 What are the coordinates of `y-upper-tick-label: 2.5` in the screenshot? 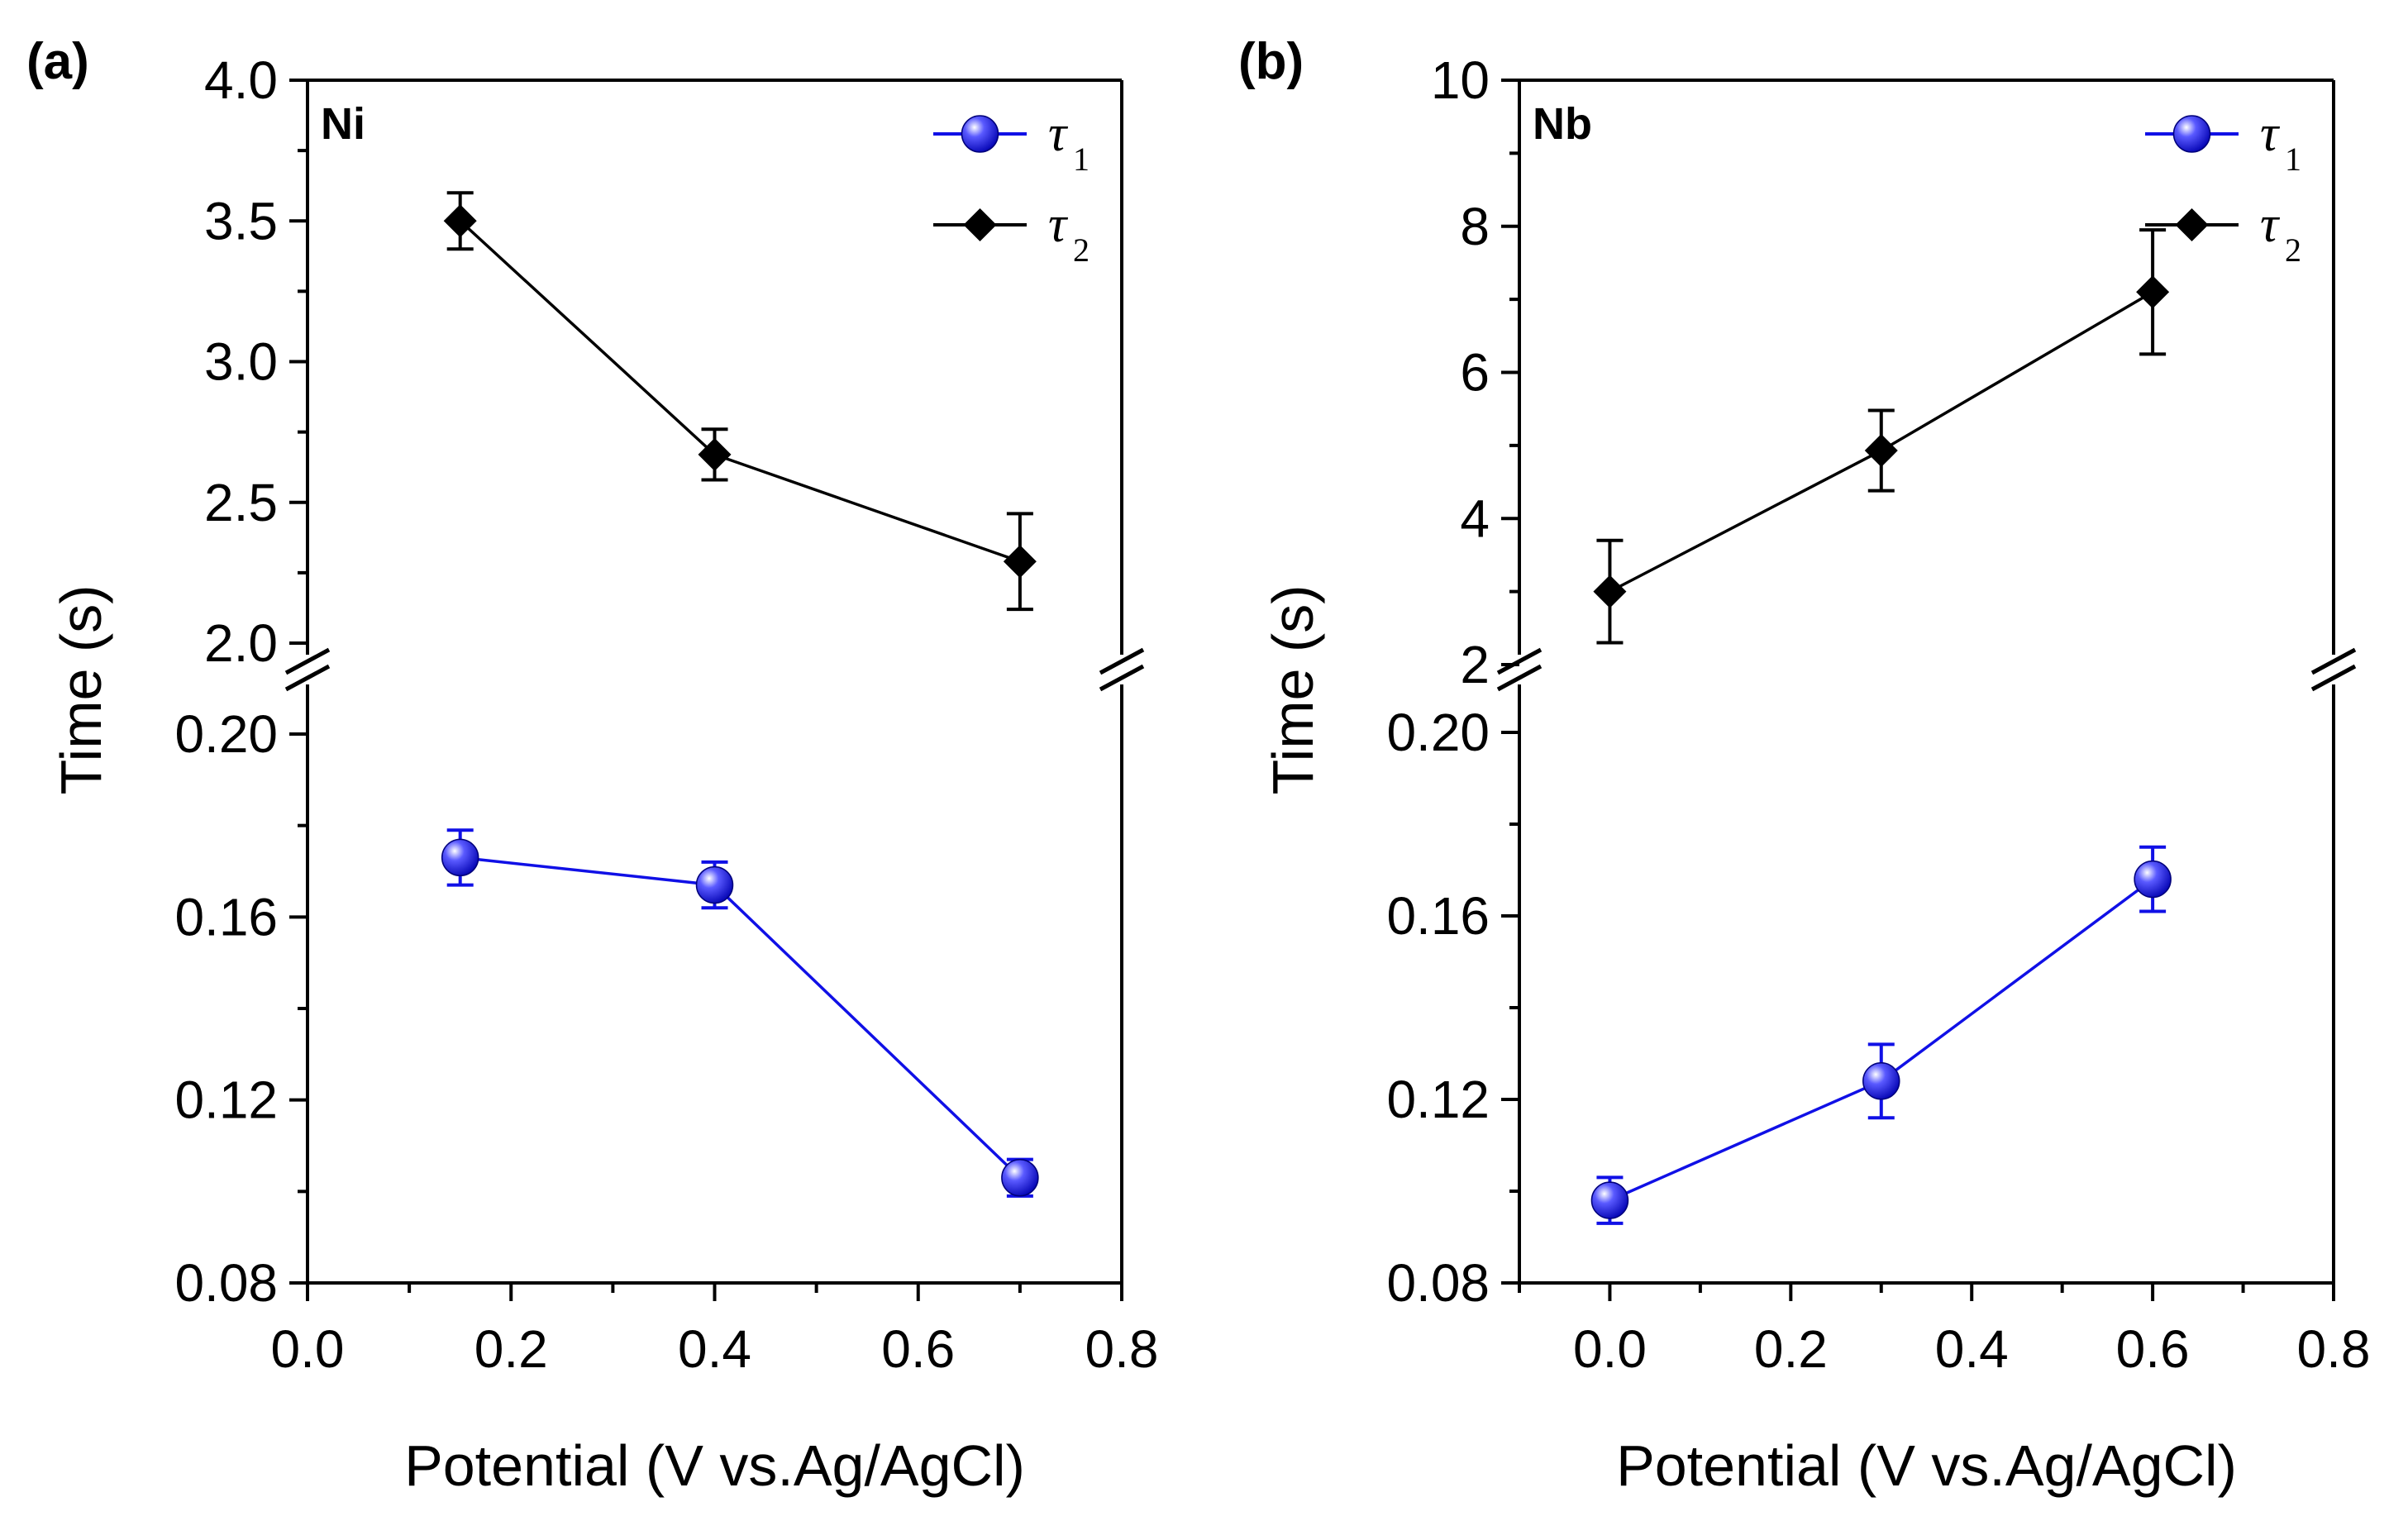 It's located at (241, 502).